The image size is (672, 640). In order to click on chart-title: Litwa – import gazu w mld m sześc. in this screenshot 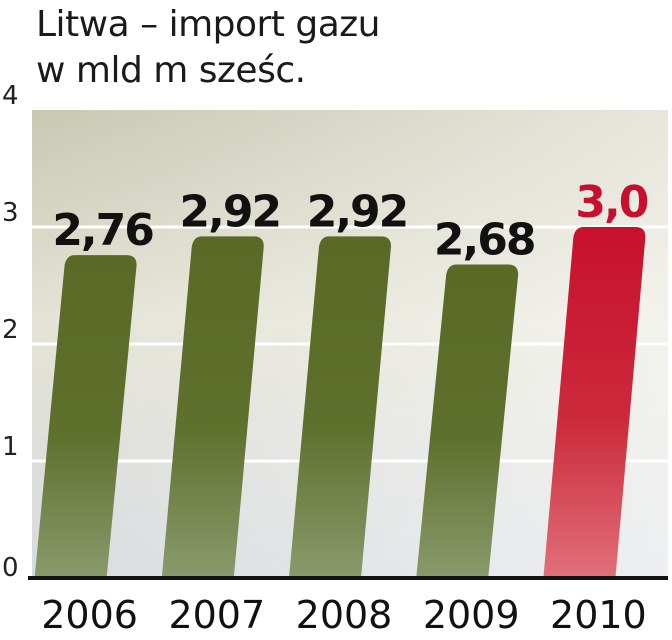, I will do `click(208, 48)`.